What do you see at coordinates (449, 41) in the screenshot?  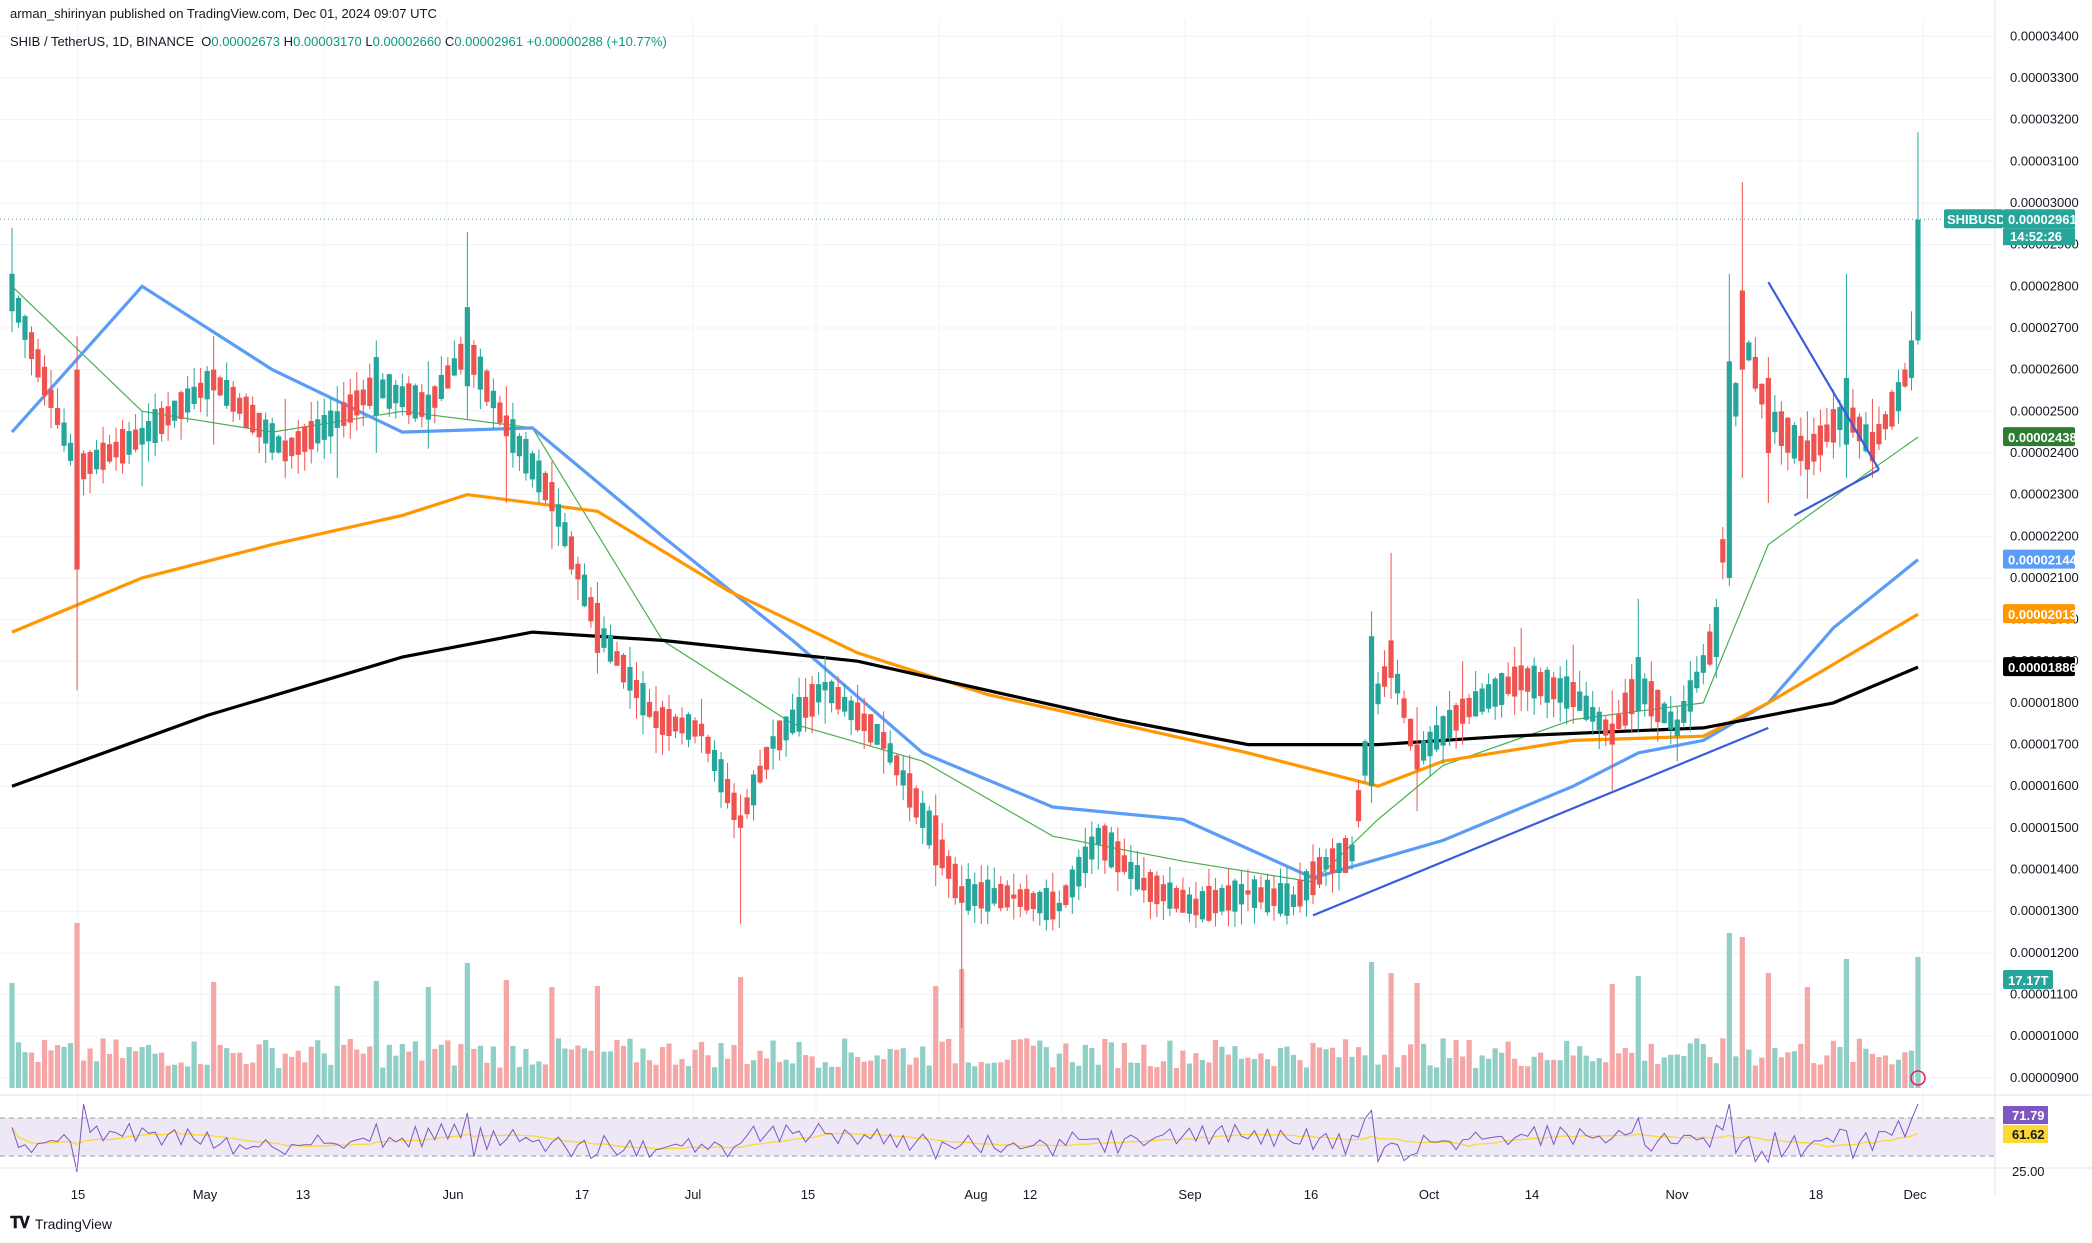 I see `close-label: C` at bounding box center [449, 41].